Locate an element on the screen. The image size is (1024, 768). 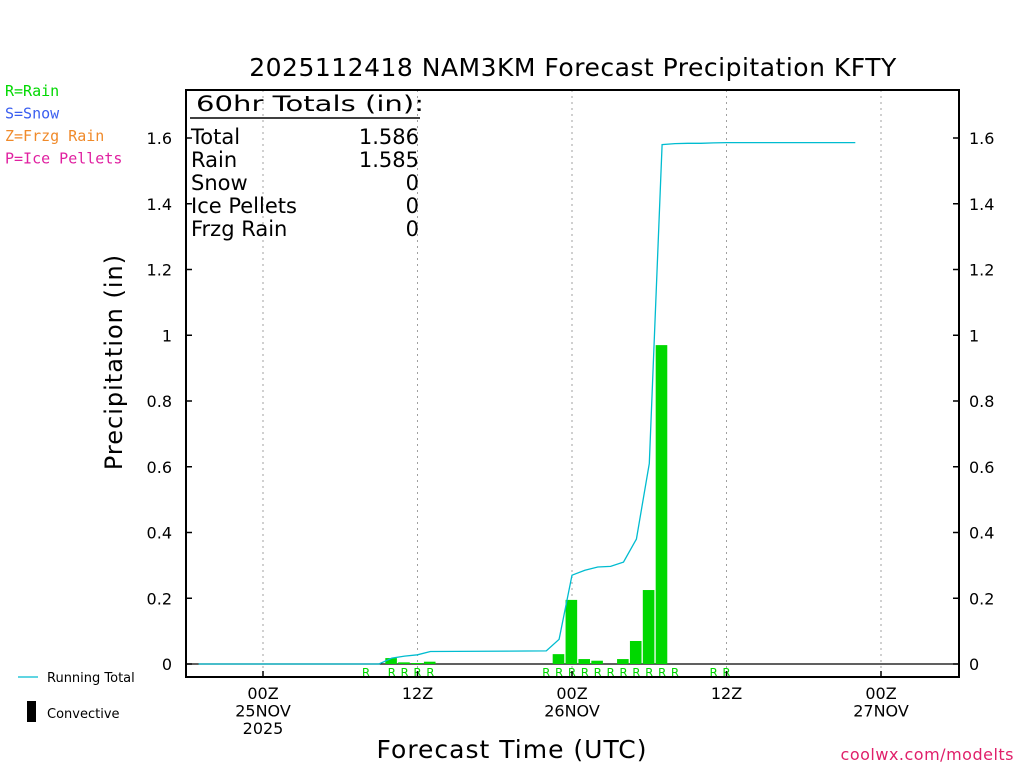
legend-entry-r: R=Rain is located at coordinates (32, 91).